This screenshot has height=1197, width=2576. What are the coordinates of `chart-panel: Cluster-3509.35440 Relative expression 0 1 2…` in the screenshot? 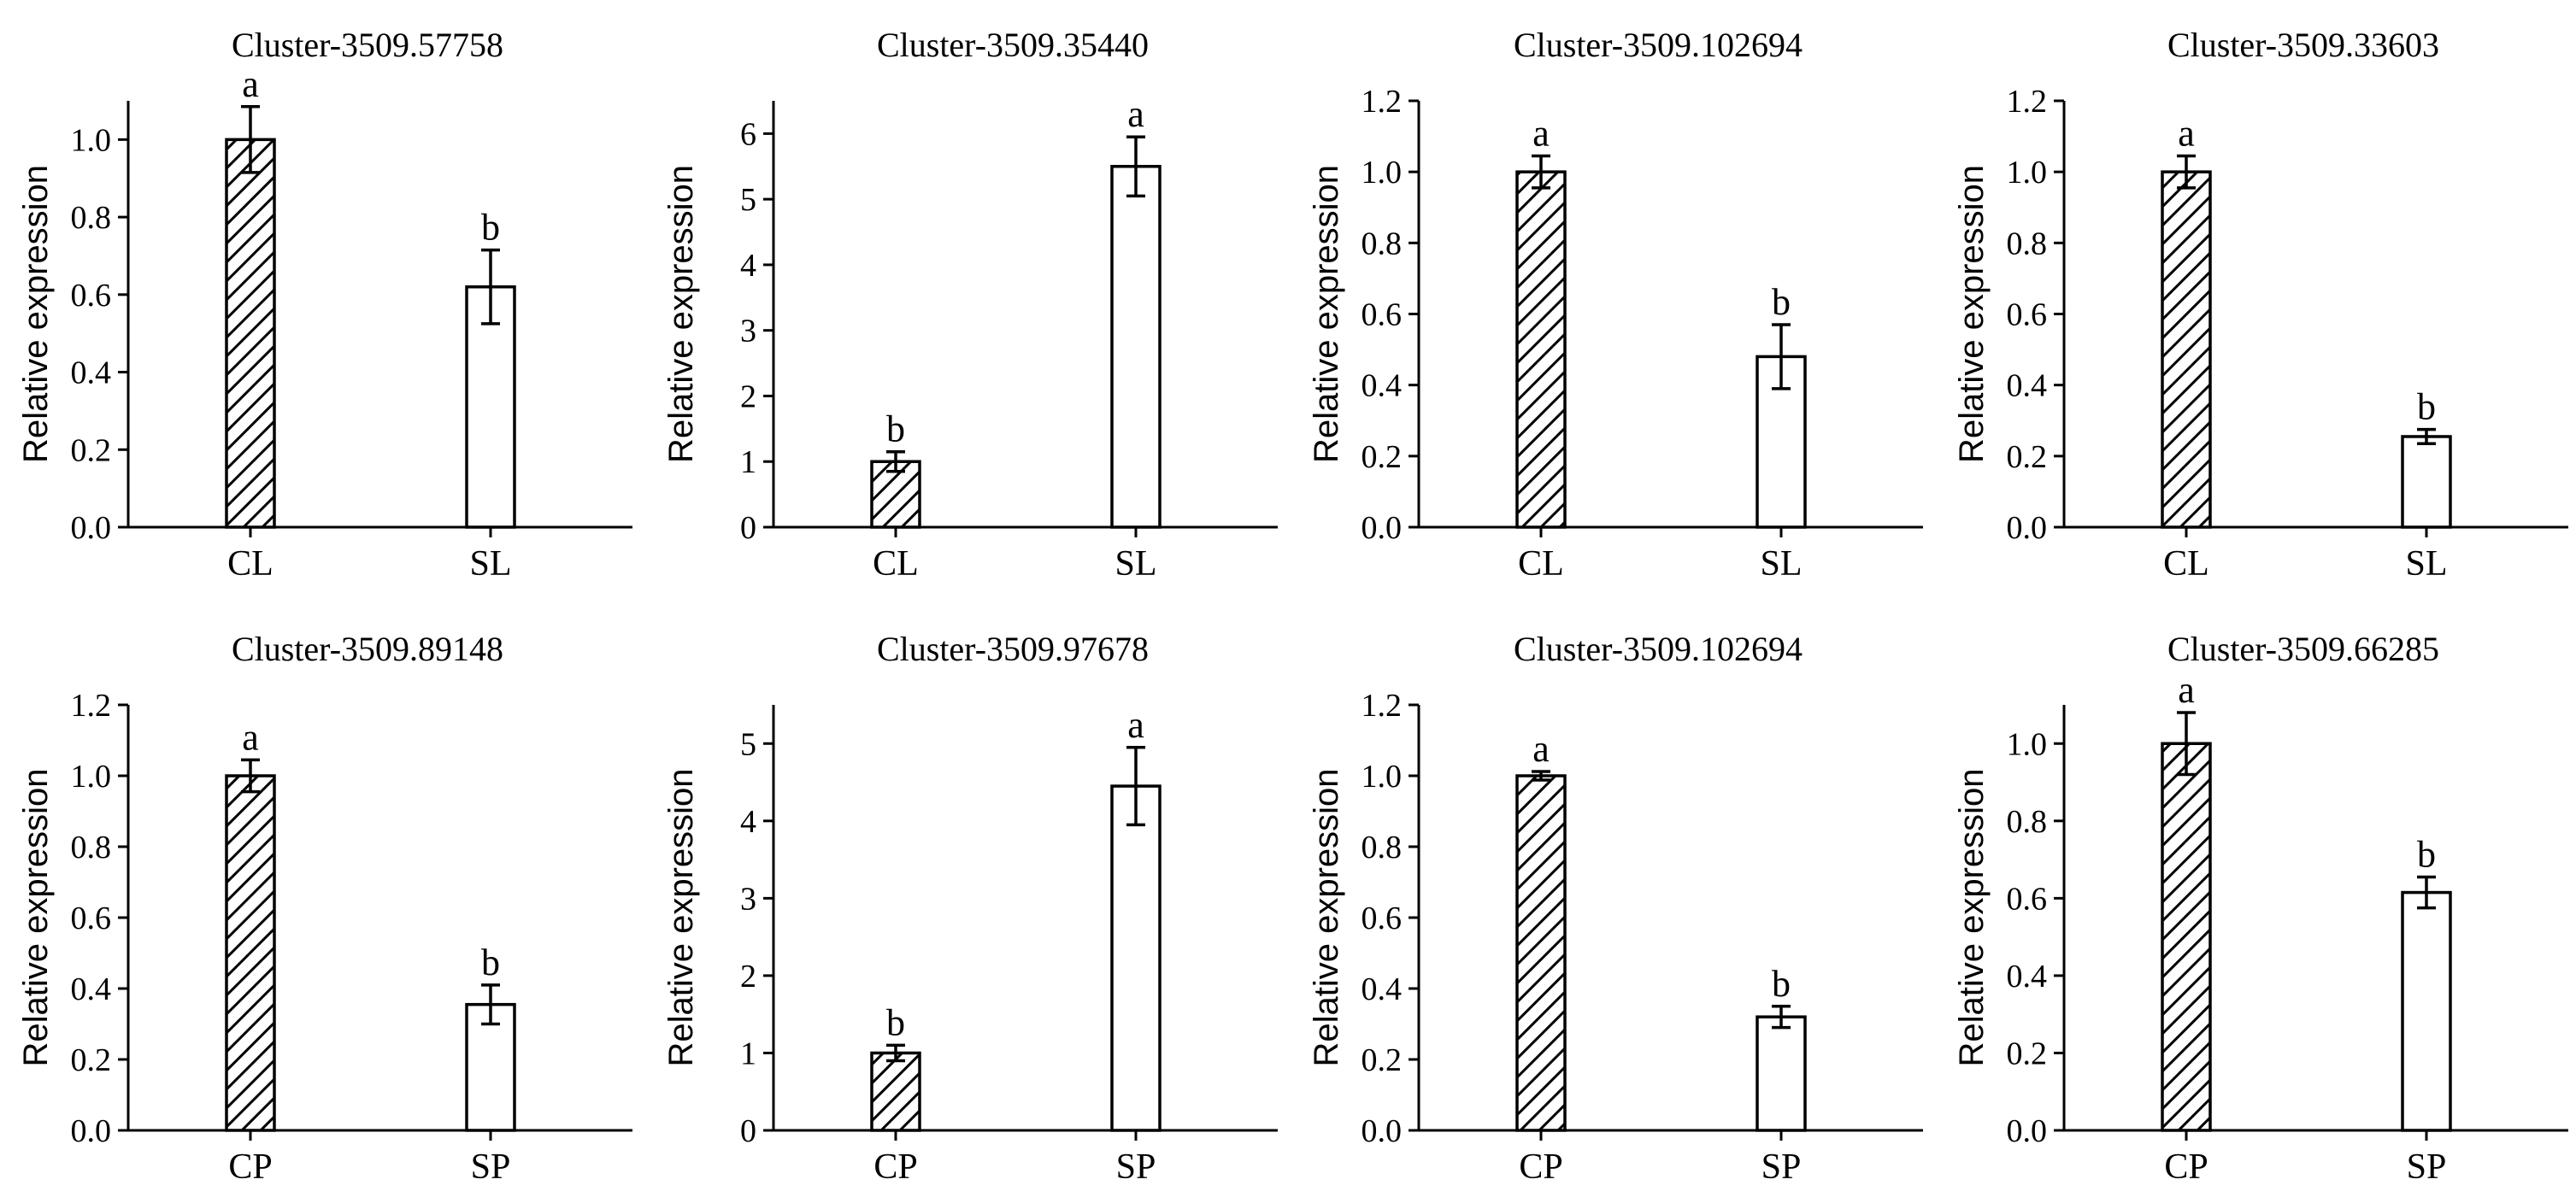 It's located at (970, 305).